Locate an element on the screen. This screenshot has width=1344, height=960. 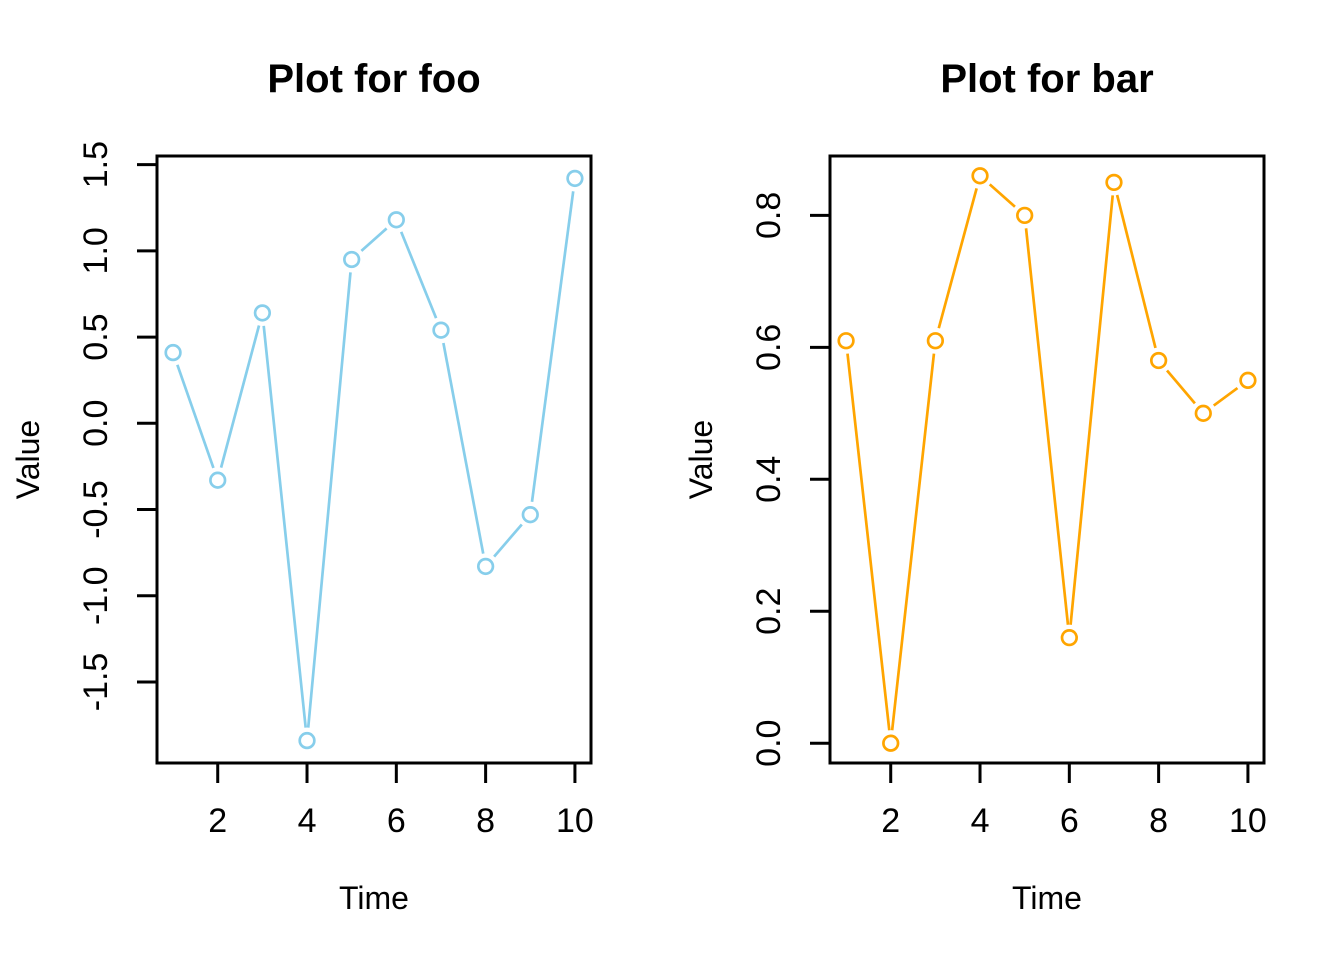
y-tick-label: 0.8 is located at coordinates (769, 215).